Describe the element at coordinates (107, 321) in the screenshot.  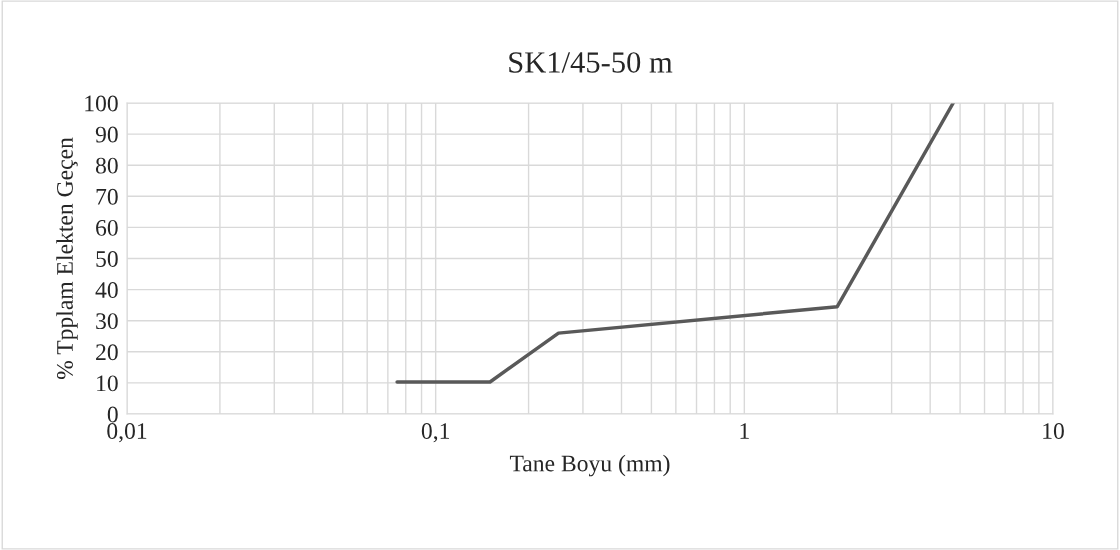
I see `y-tick-label: 30` at that location.